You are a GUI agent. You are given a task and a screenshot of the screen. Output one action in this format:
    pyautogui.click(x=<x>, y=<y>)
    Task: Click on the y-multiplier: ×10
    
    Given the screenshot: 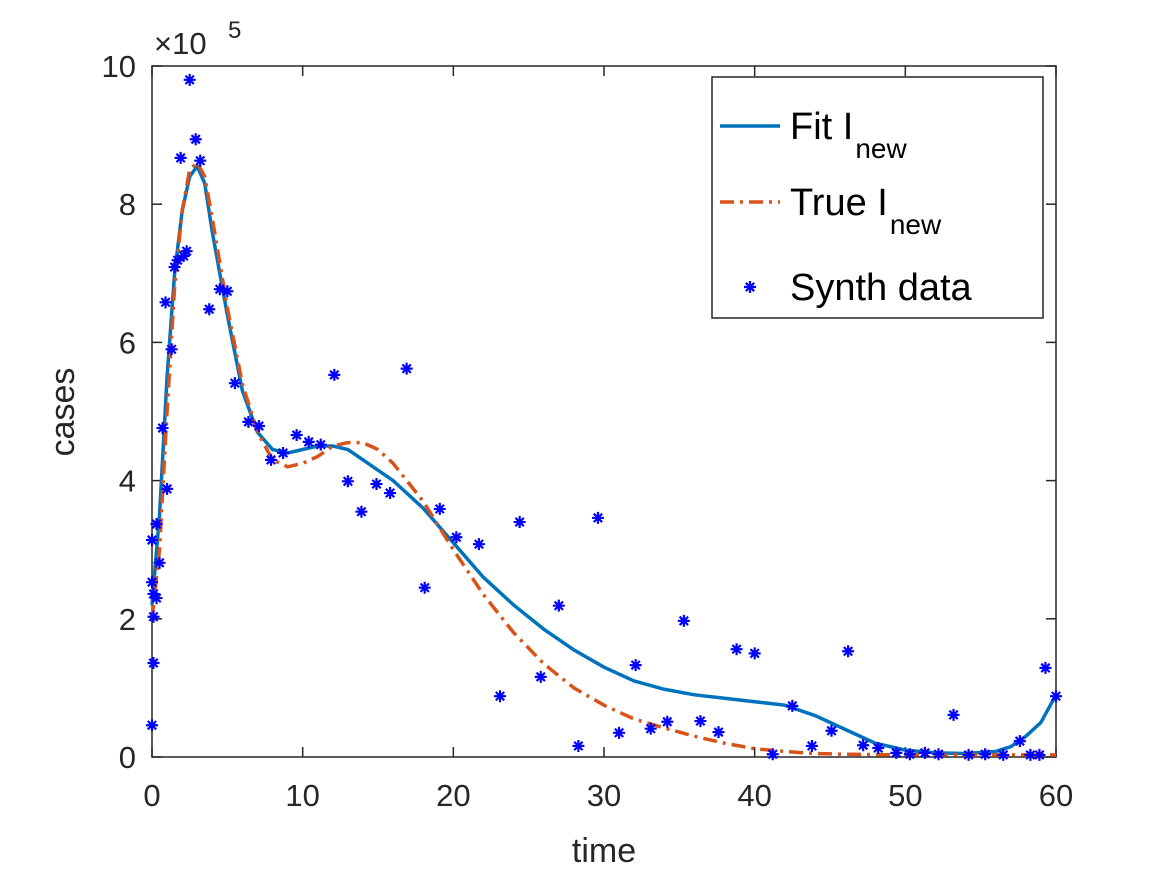 What is the action you would take?
    pyautogui.click(x=180, y=43)
    